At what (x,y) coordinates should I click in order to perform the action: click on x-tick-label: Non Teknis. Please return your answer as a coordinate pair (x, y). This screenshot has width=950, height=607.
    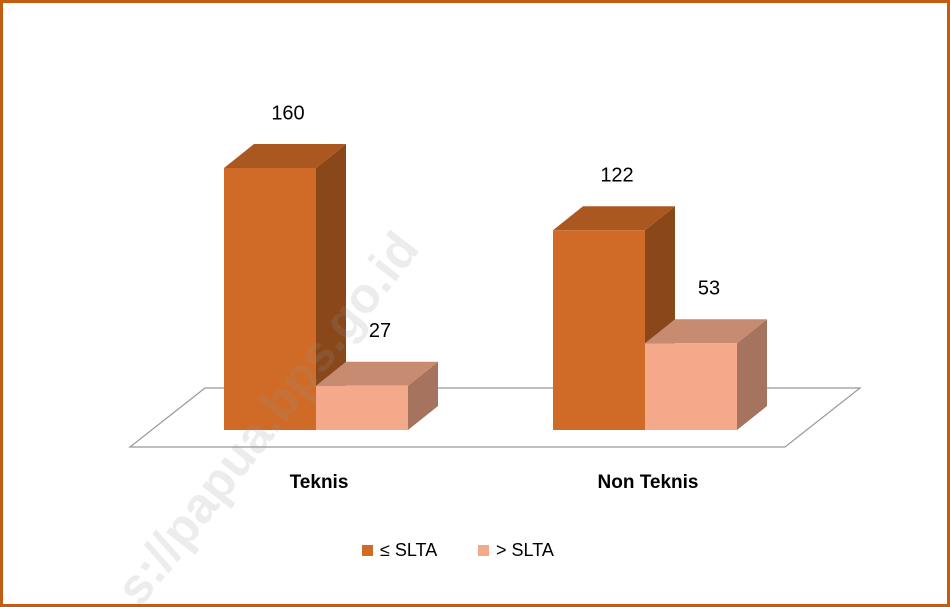
    Looking at the image, I should click on (648, 482).